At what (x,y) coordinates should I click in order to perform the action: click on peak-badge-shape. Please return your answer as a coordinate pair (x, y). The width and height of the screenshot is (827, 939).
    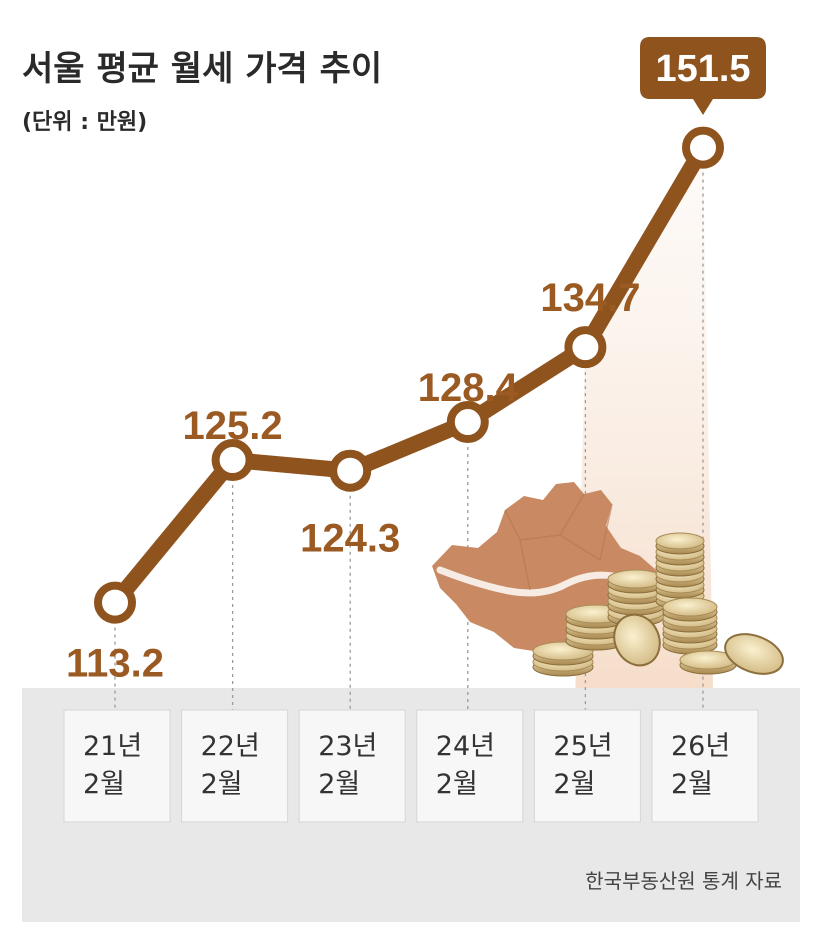
    Looking at the image, I should click on (703, 76).